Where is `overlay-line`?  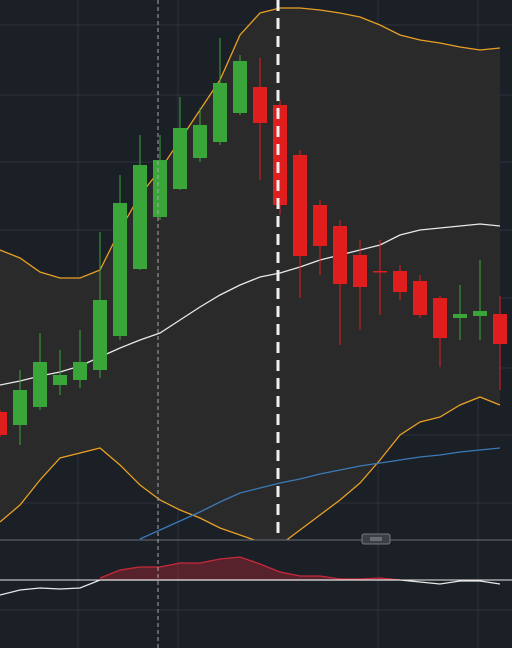
overlay-line is located at coordinates (320, 493).